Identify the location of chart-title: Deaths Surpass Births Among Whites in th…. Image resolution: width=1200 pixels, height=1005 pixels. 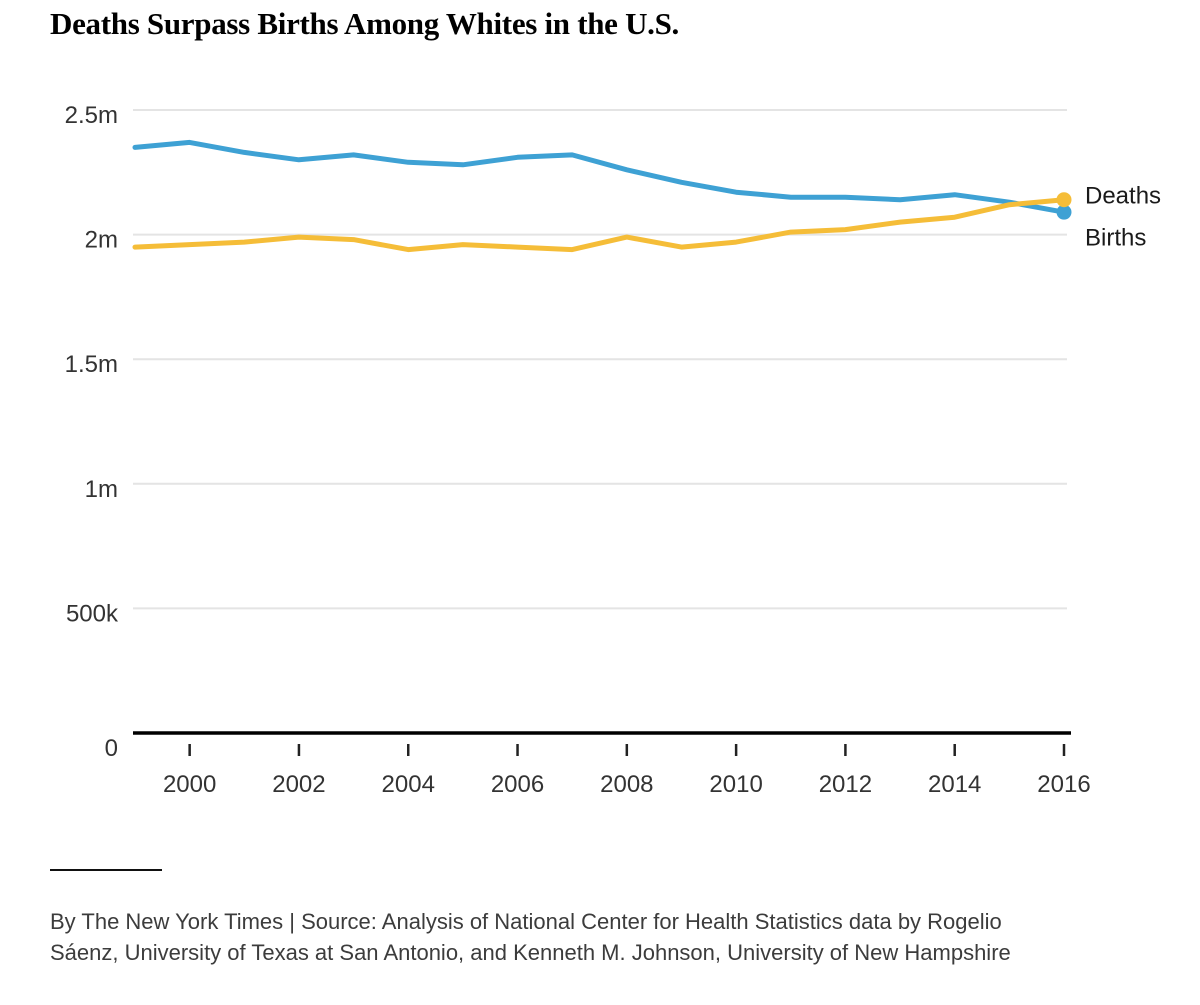
(364, 23).